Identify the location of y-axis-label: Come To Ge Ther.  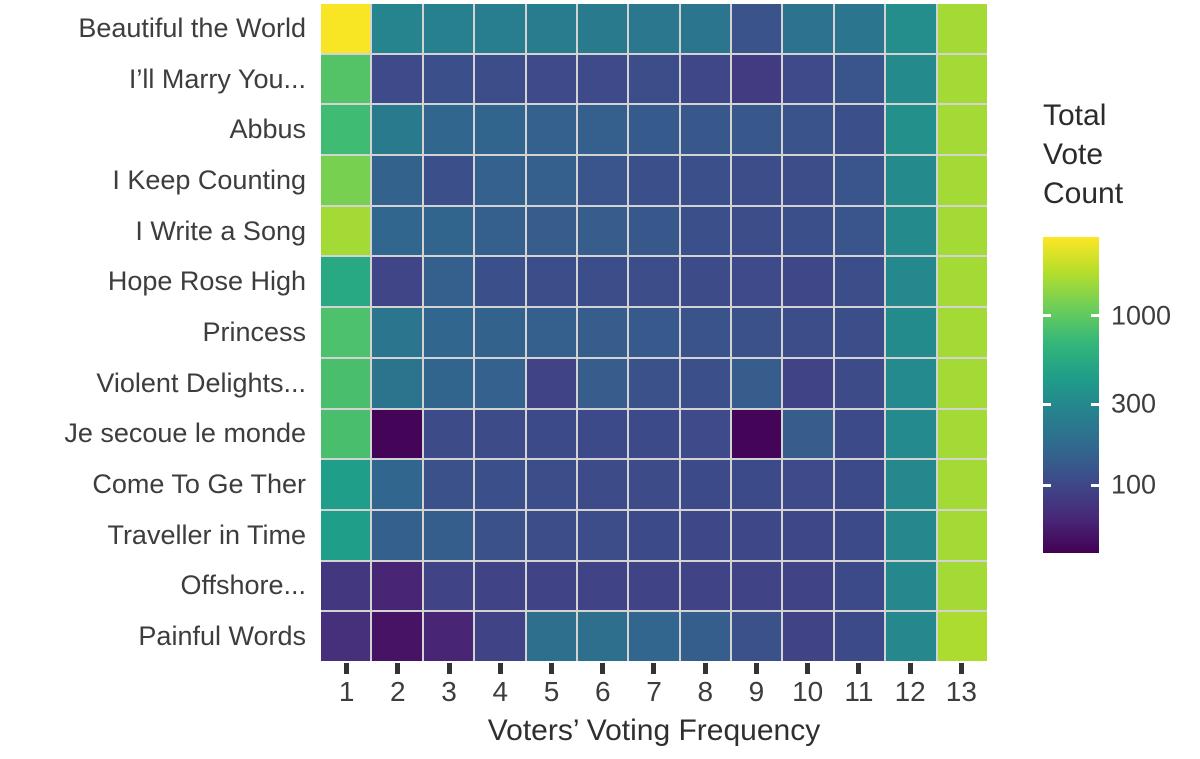
(199, 484).